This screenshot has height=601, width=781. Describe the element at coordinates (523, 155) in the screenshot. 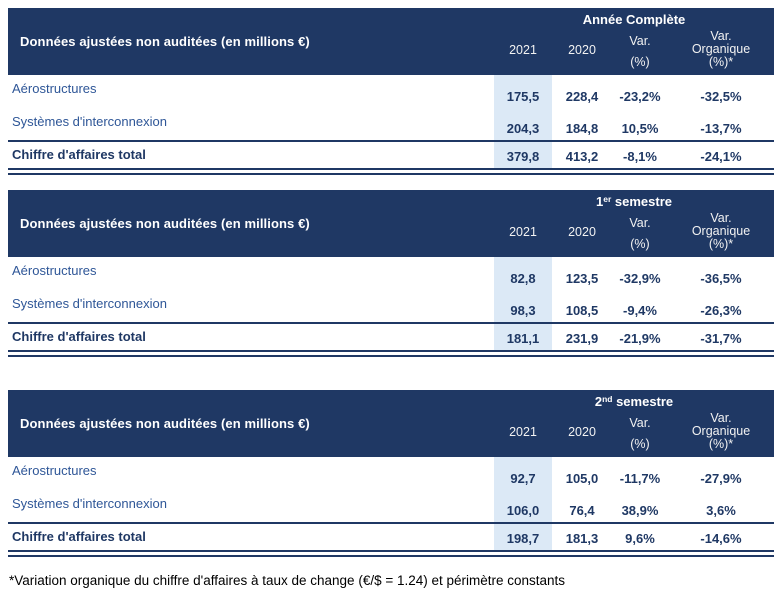

I see `total-value-2021: 379,8` at that location.